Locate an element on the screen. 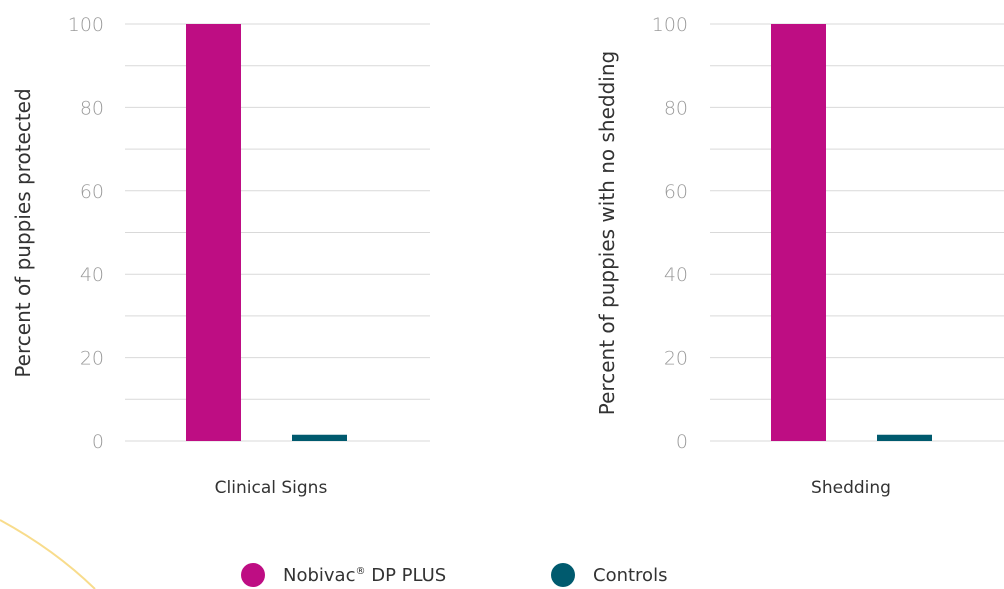 The height and width of the screenshot is (589, 1004). legend-label-controls: Controls is located at coordinates (630, 575).